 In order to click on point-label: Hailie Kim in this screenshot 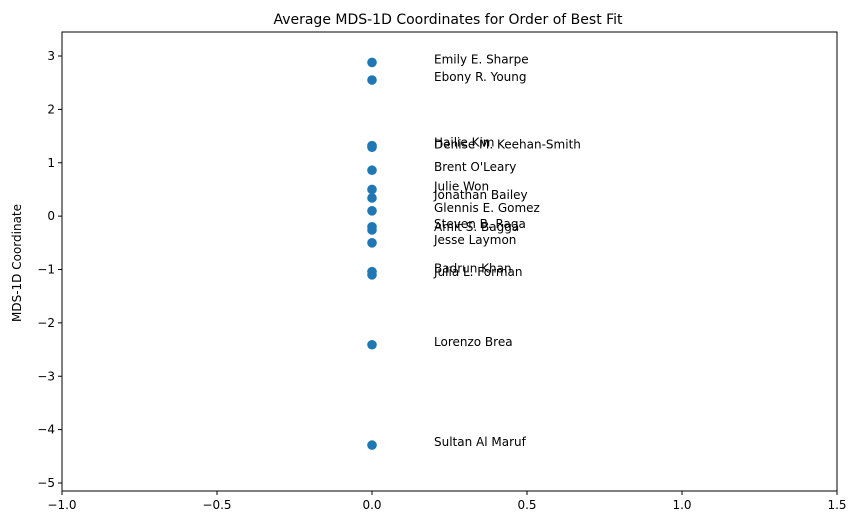, I will do `click(464, 143)`.